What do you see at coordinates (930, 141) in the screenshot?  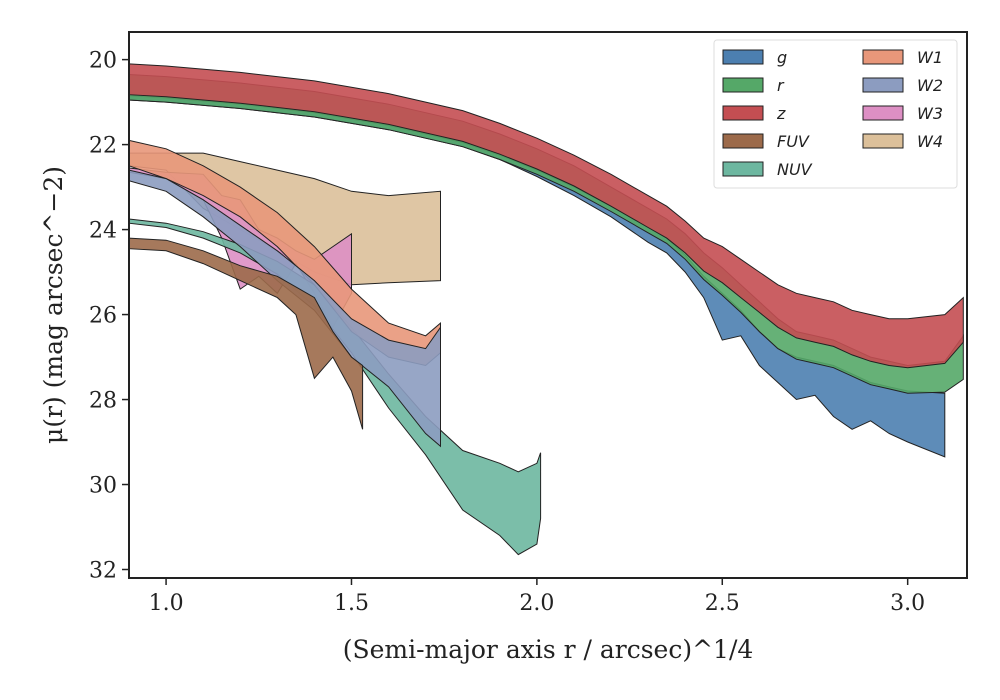 I see `legend-label-w4: W4` at bounding box center [930, 141].